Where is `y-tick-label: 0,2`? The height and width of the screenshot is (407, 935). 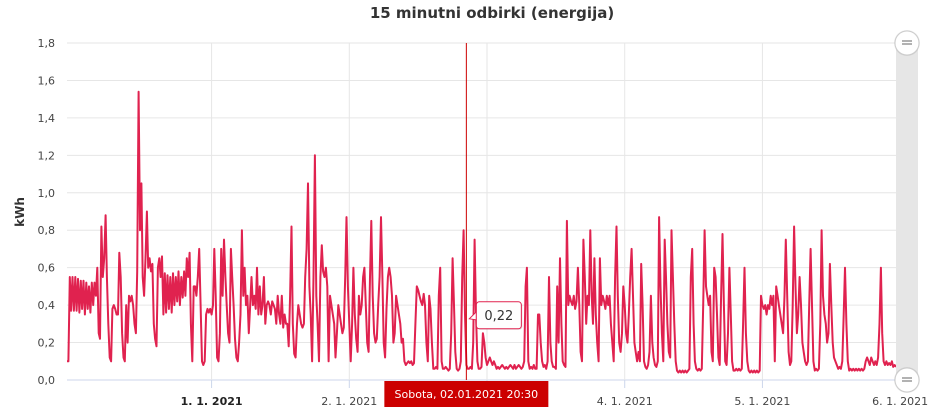 y-tick-label: 0,2 is located at coordinates (47, 343).